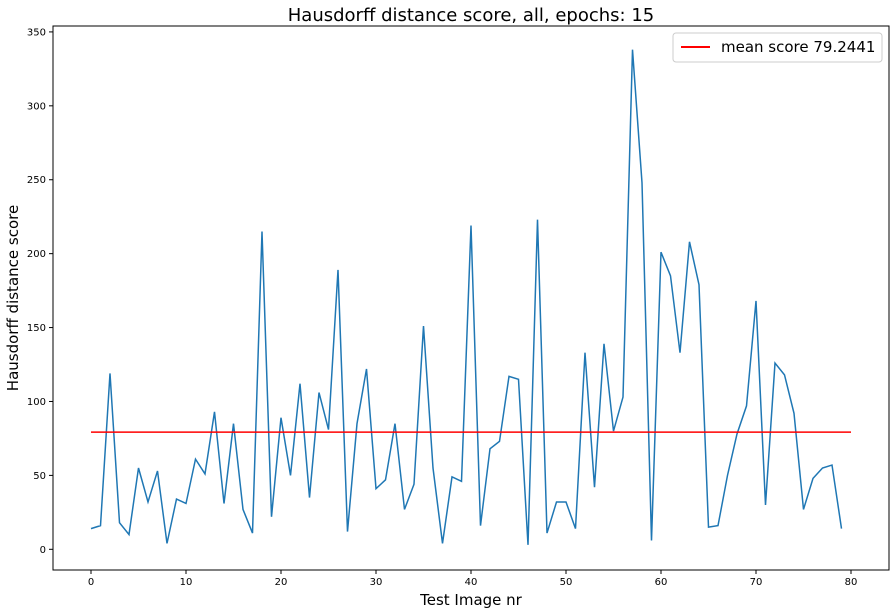 This screenshot has height=613, width=896. I want to click on legend-box, so click(777, 47).